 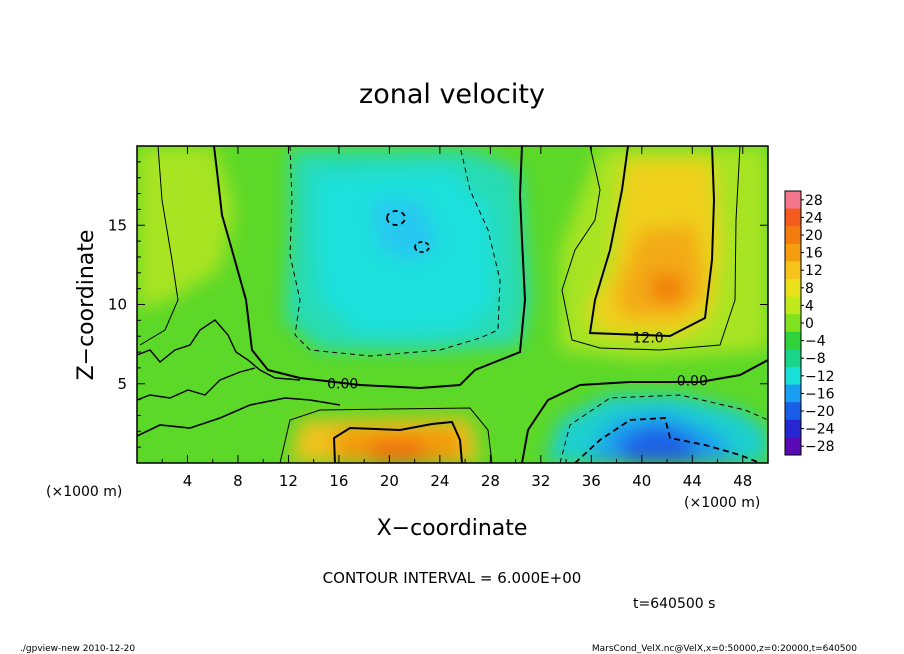 I want to click on colorbar-label: 0, so click(x=809, y=324).